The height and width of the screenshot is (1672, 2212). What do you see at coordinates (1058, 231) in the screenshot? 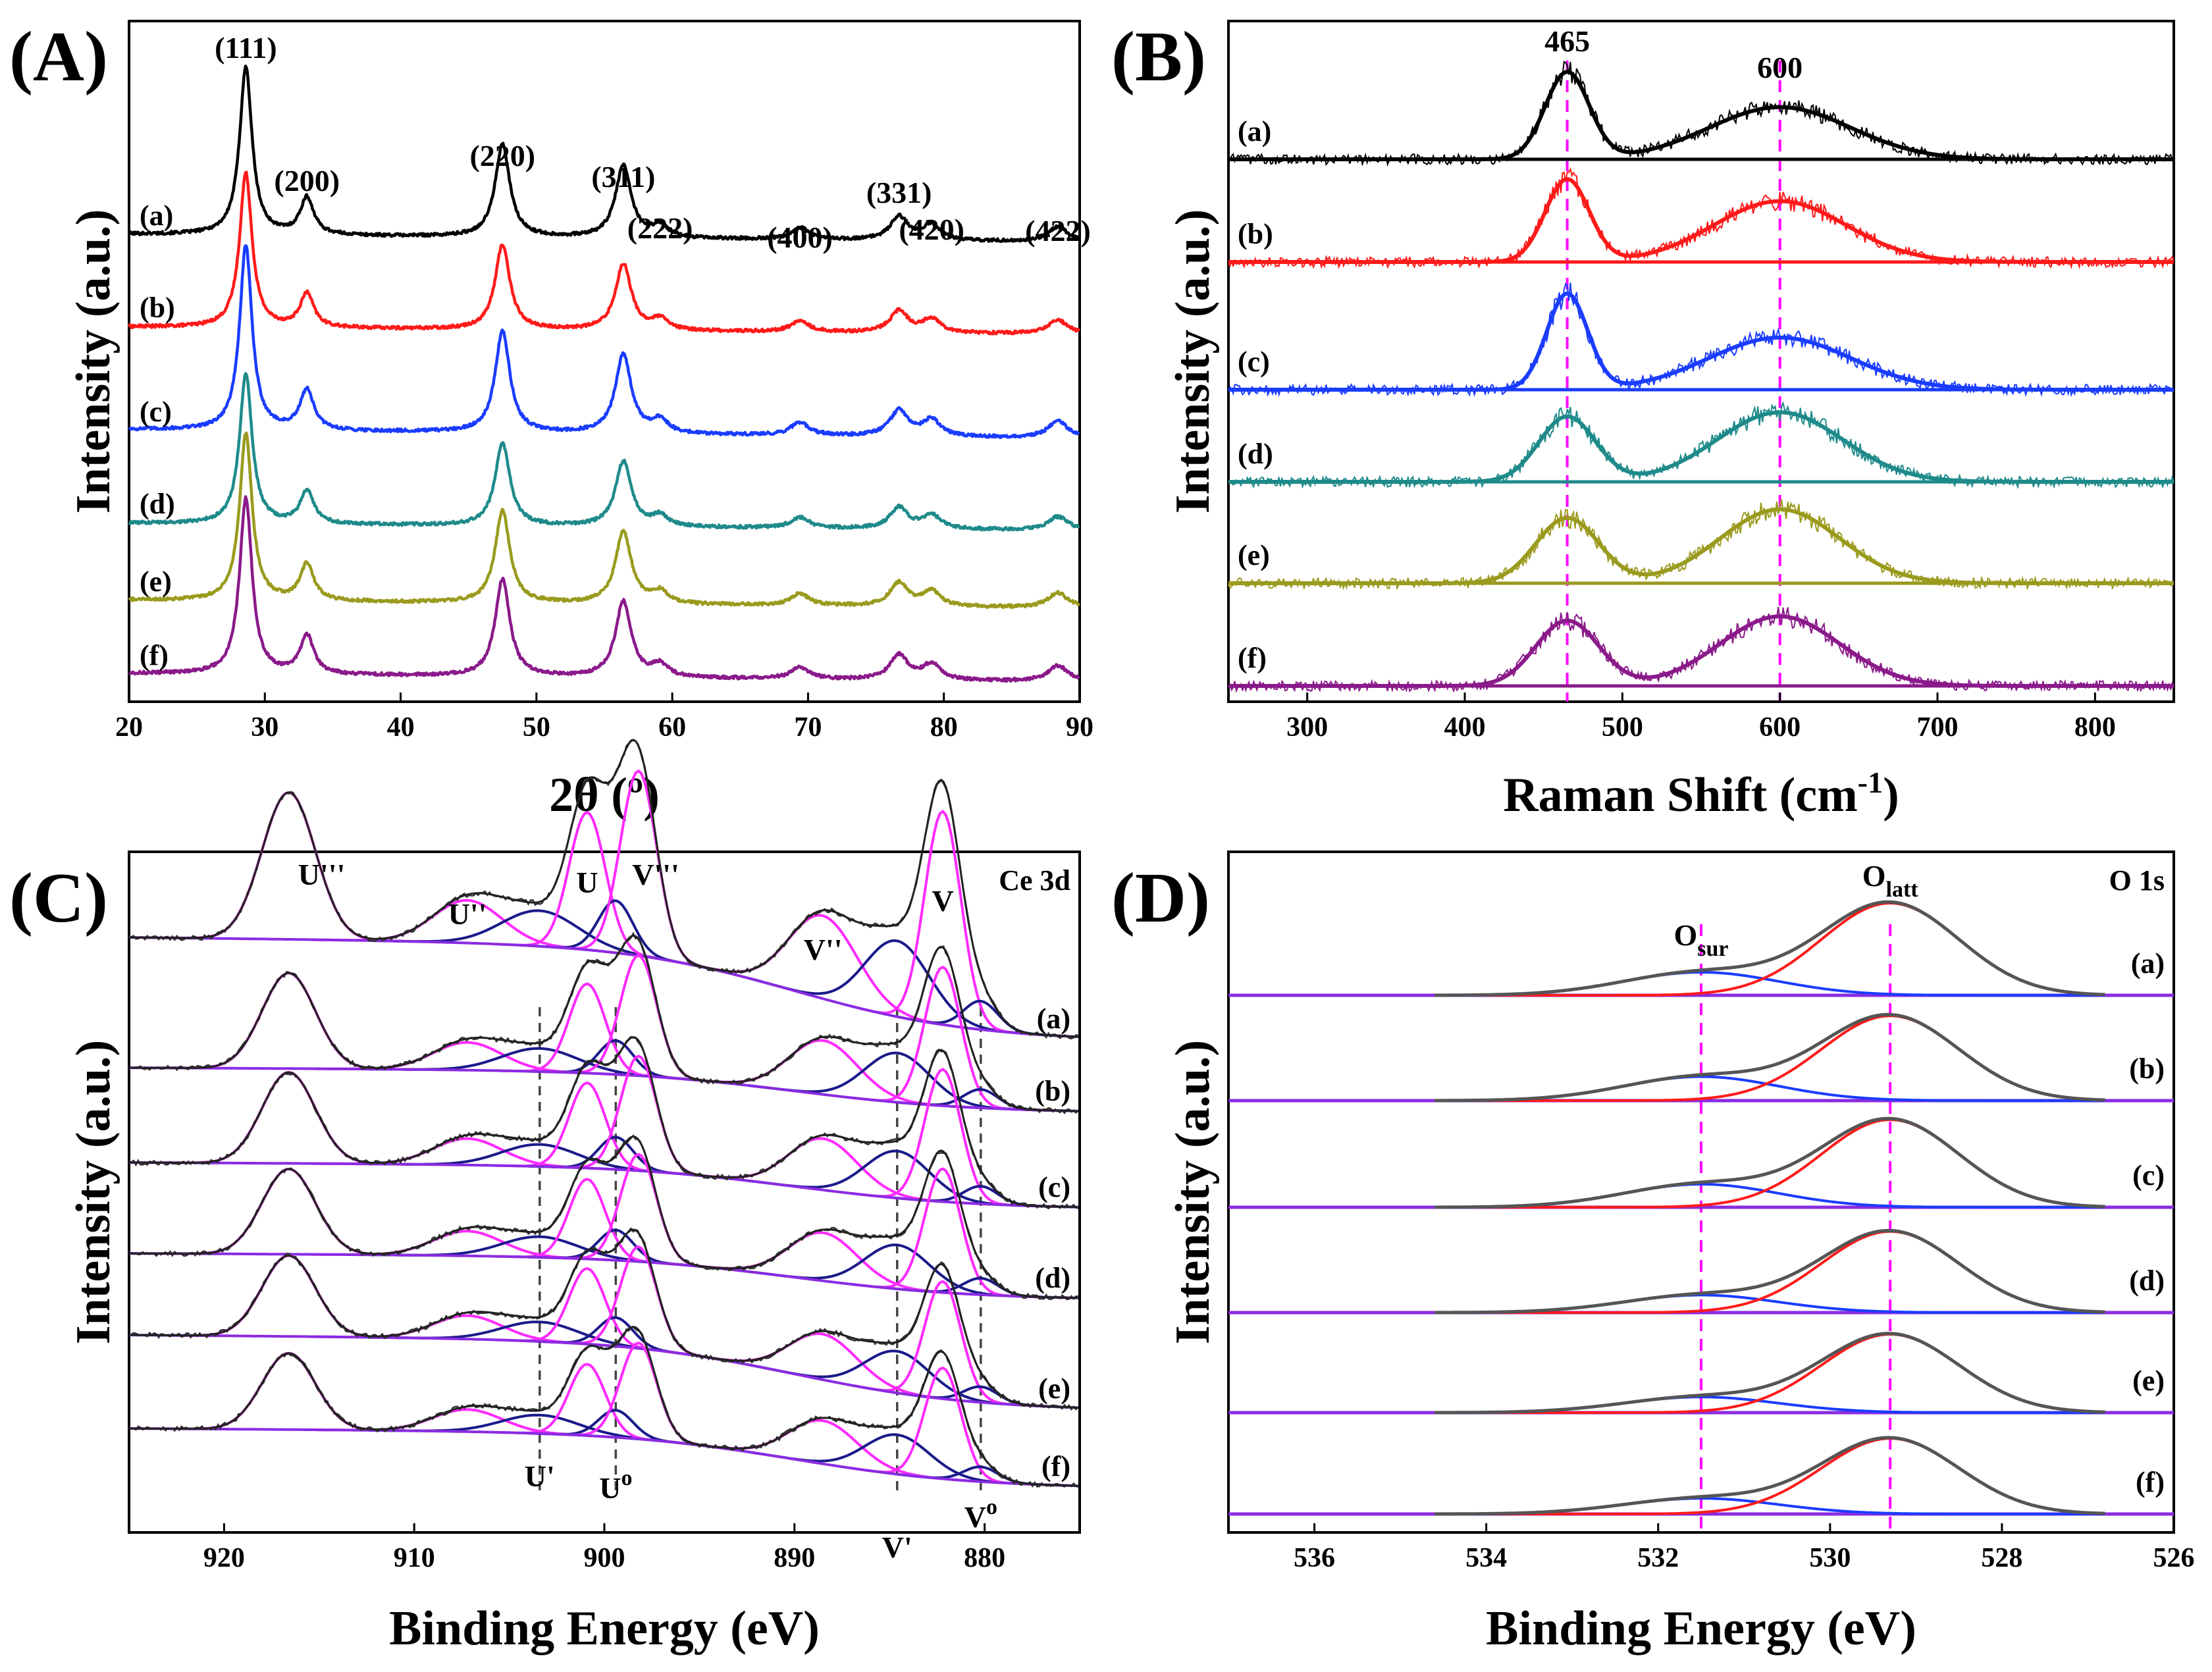
I see `xrd-peak-label: (422)` at bounding box center [1058, 231].